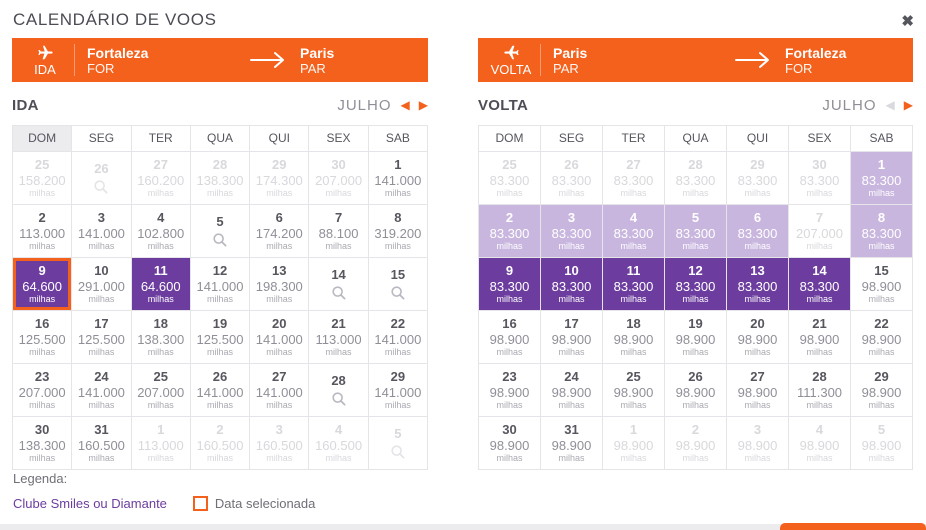 Image resolution: width=926 pixels, height=530 pixels. I want to click on day-cell-11: 11 83.300 milhas, so click(633, 284).